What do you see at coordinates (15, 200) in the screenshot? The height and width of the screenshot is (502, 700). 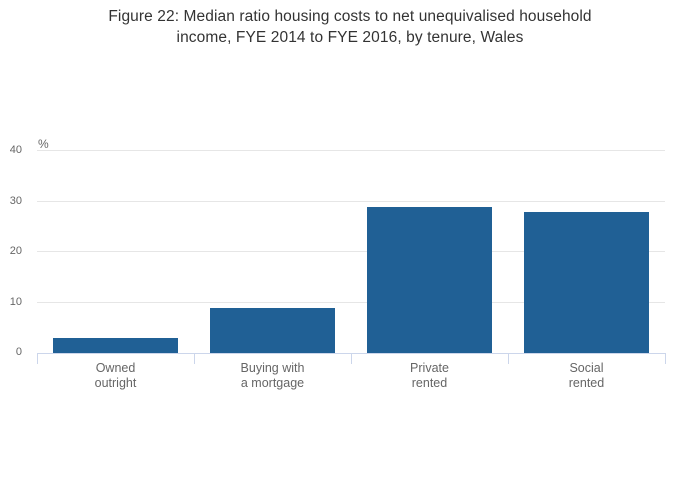 I see `y-tick-label-30: 30` at bounding box center [15, 200].